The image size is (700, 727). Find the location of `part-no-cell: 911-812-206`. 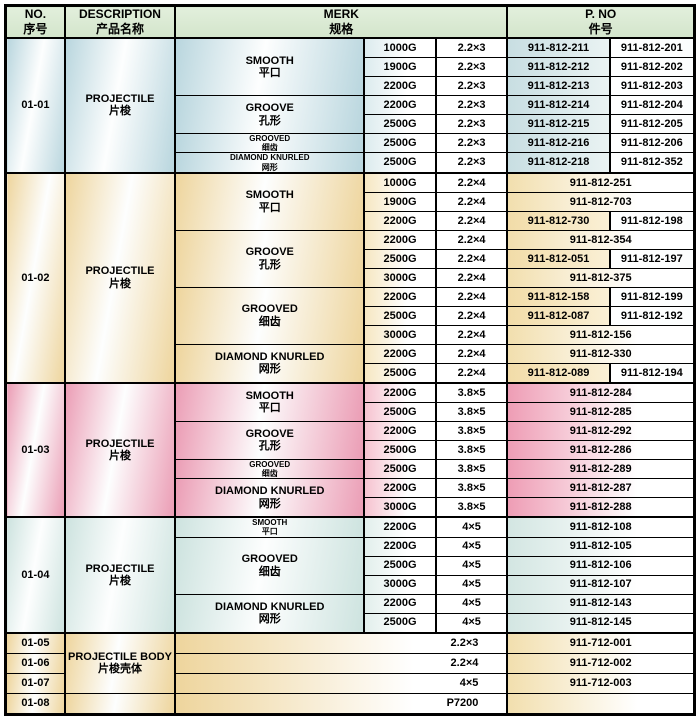

part-no-cell: 911-812-206 is located at coordinates (652, 143).